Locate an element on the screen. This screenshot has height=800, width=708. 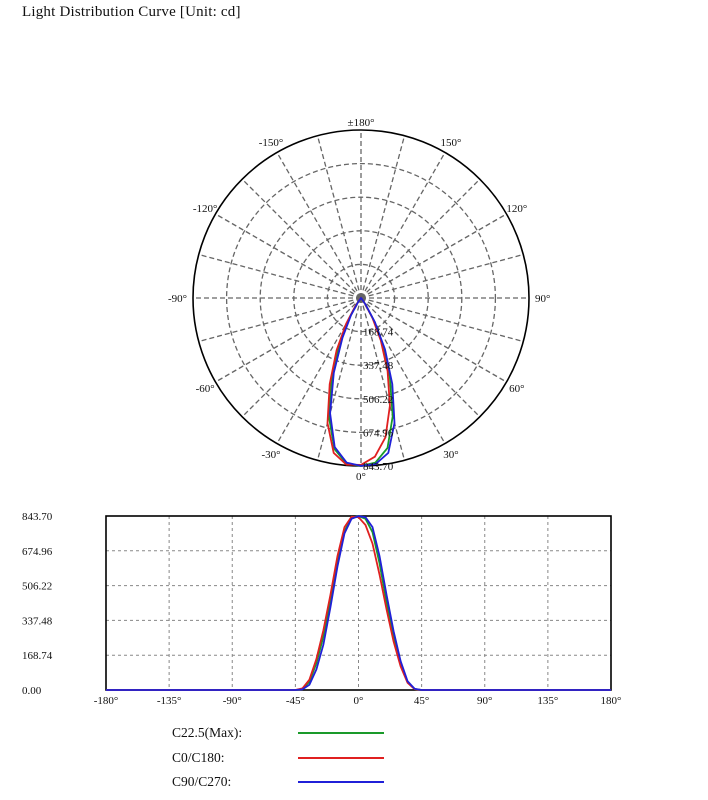
y-tick-label: 843.70 is located at coordinates (37, 517).